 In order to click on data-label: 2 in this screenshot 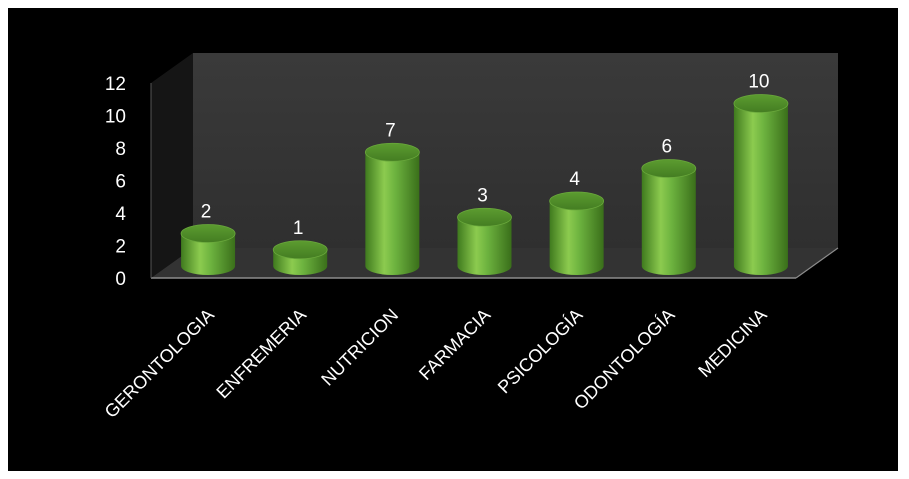, I will do `click(206, 212)`.